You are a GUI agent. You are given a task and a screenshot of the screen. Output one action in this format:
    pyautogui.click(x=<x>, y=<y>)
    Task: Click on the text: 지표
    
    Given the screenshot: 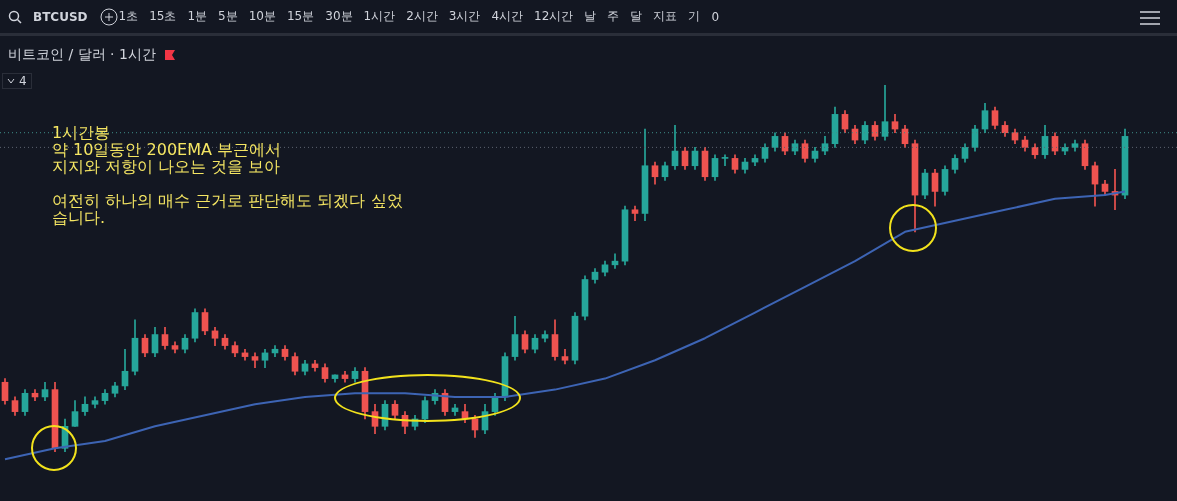 What is the action you would take?
    pyautogui.click(x=665, y=16)
    